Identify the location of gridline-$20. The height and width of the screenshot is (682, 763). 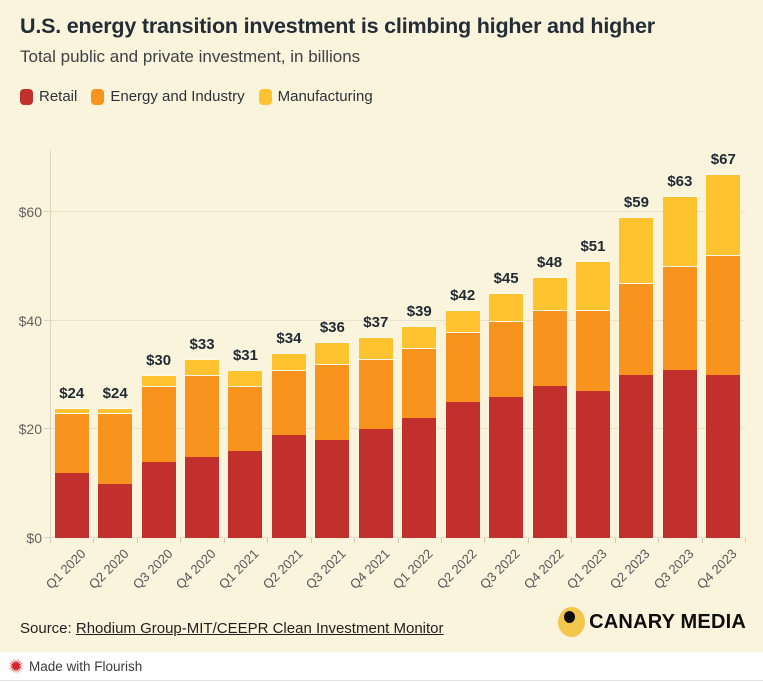
(397, 429).